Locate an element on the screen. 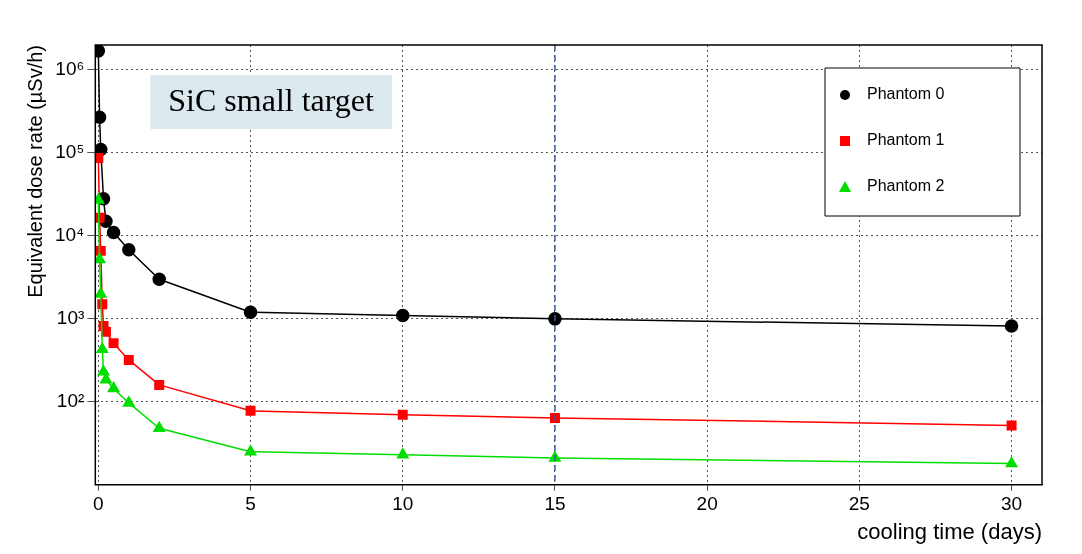  x-axis-title: cooling time (days) is located at coordinates (949, 531).